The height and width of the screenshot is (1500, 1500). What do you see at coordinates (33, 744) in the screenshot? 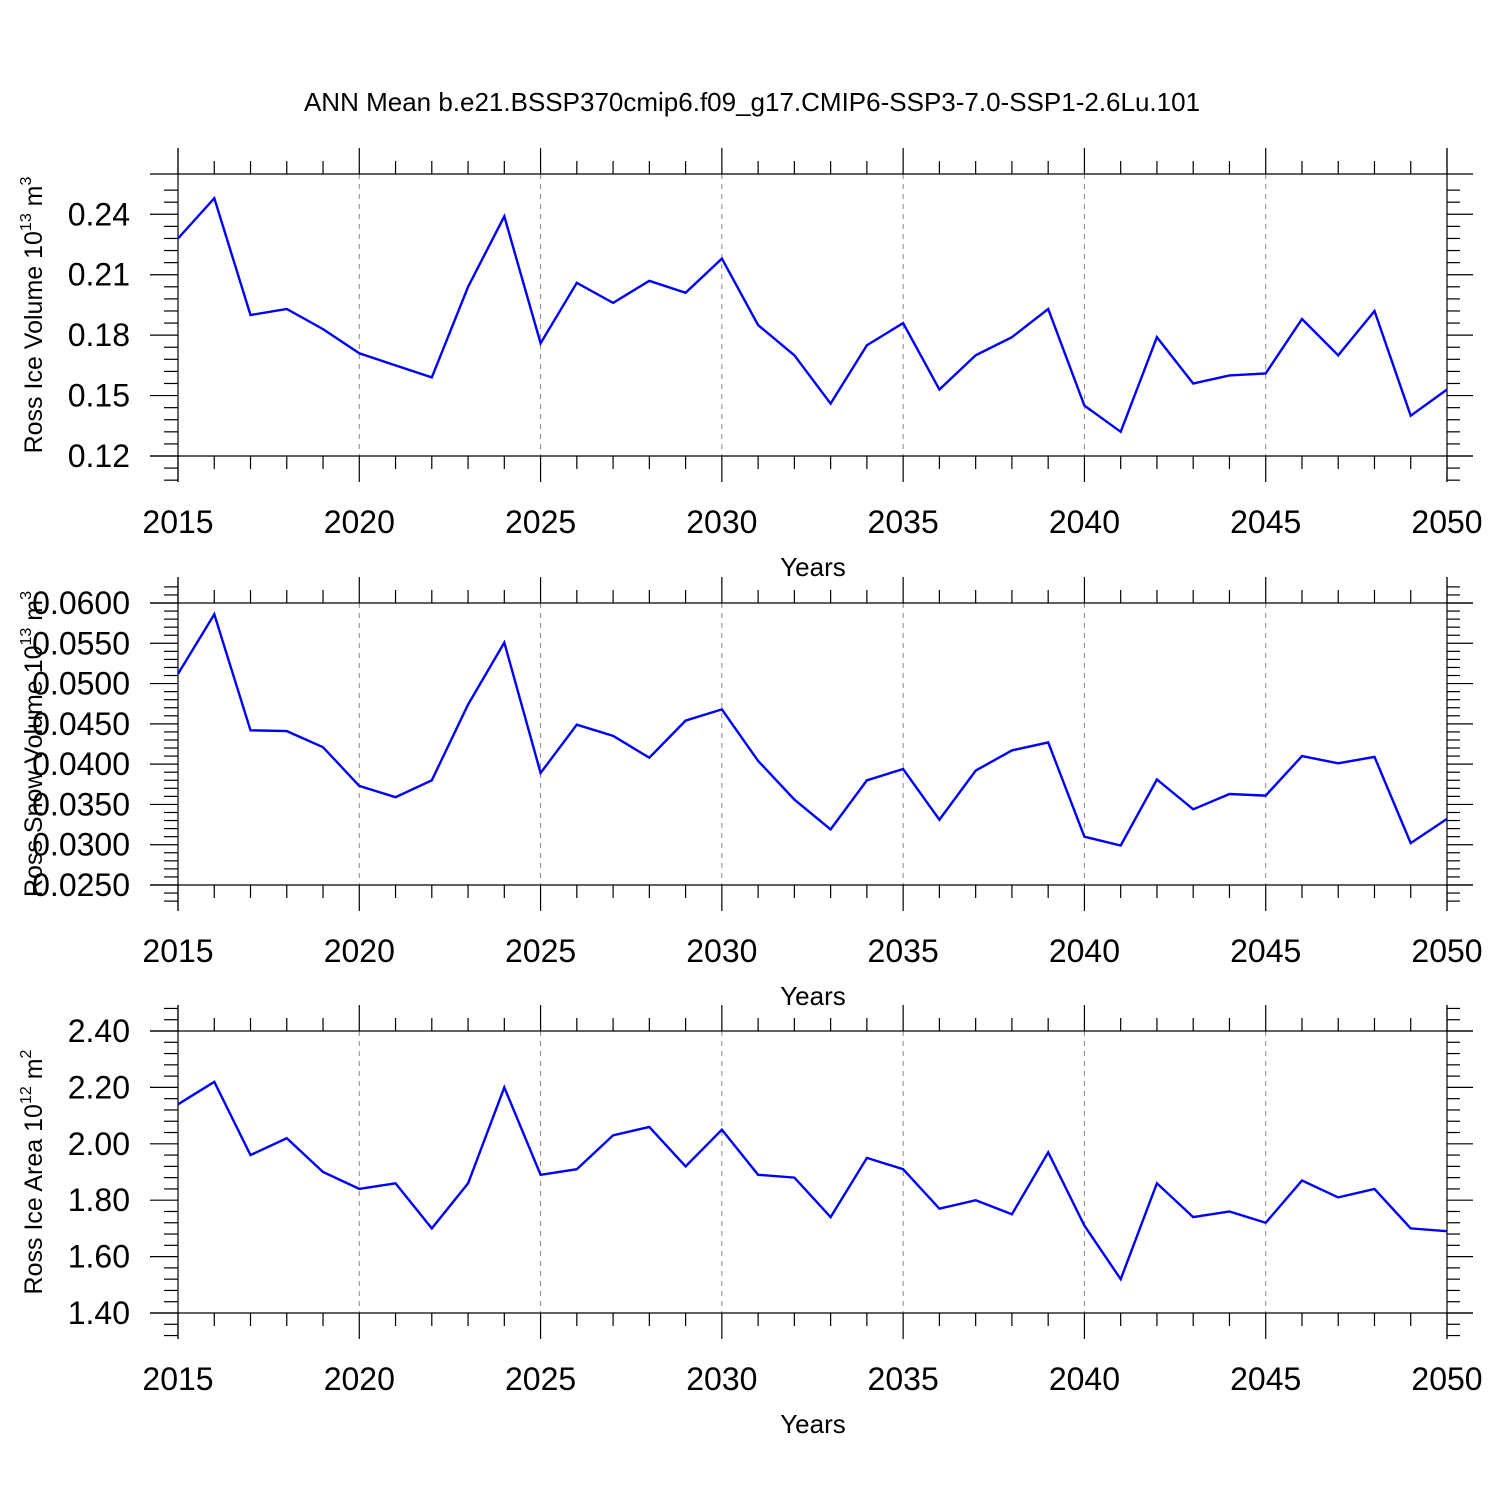
I see `y-axis-label: Ross Snow Volume 1013 m3` at bounding box center [33, 744].